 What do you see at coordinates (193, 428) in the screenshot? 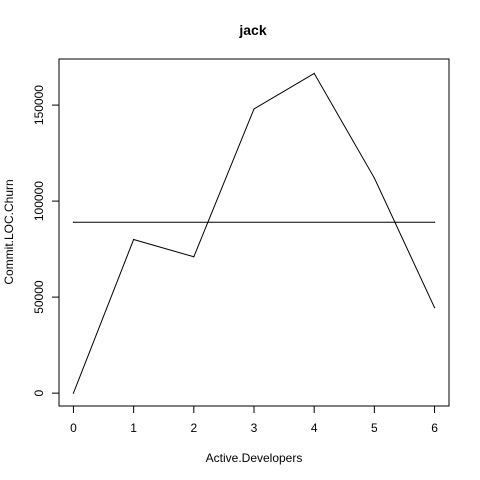
I see `x-tick-label: 2` at bounding box center [193, 428].